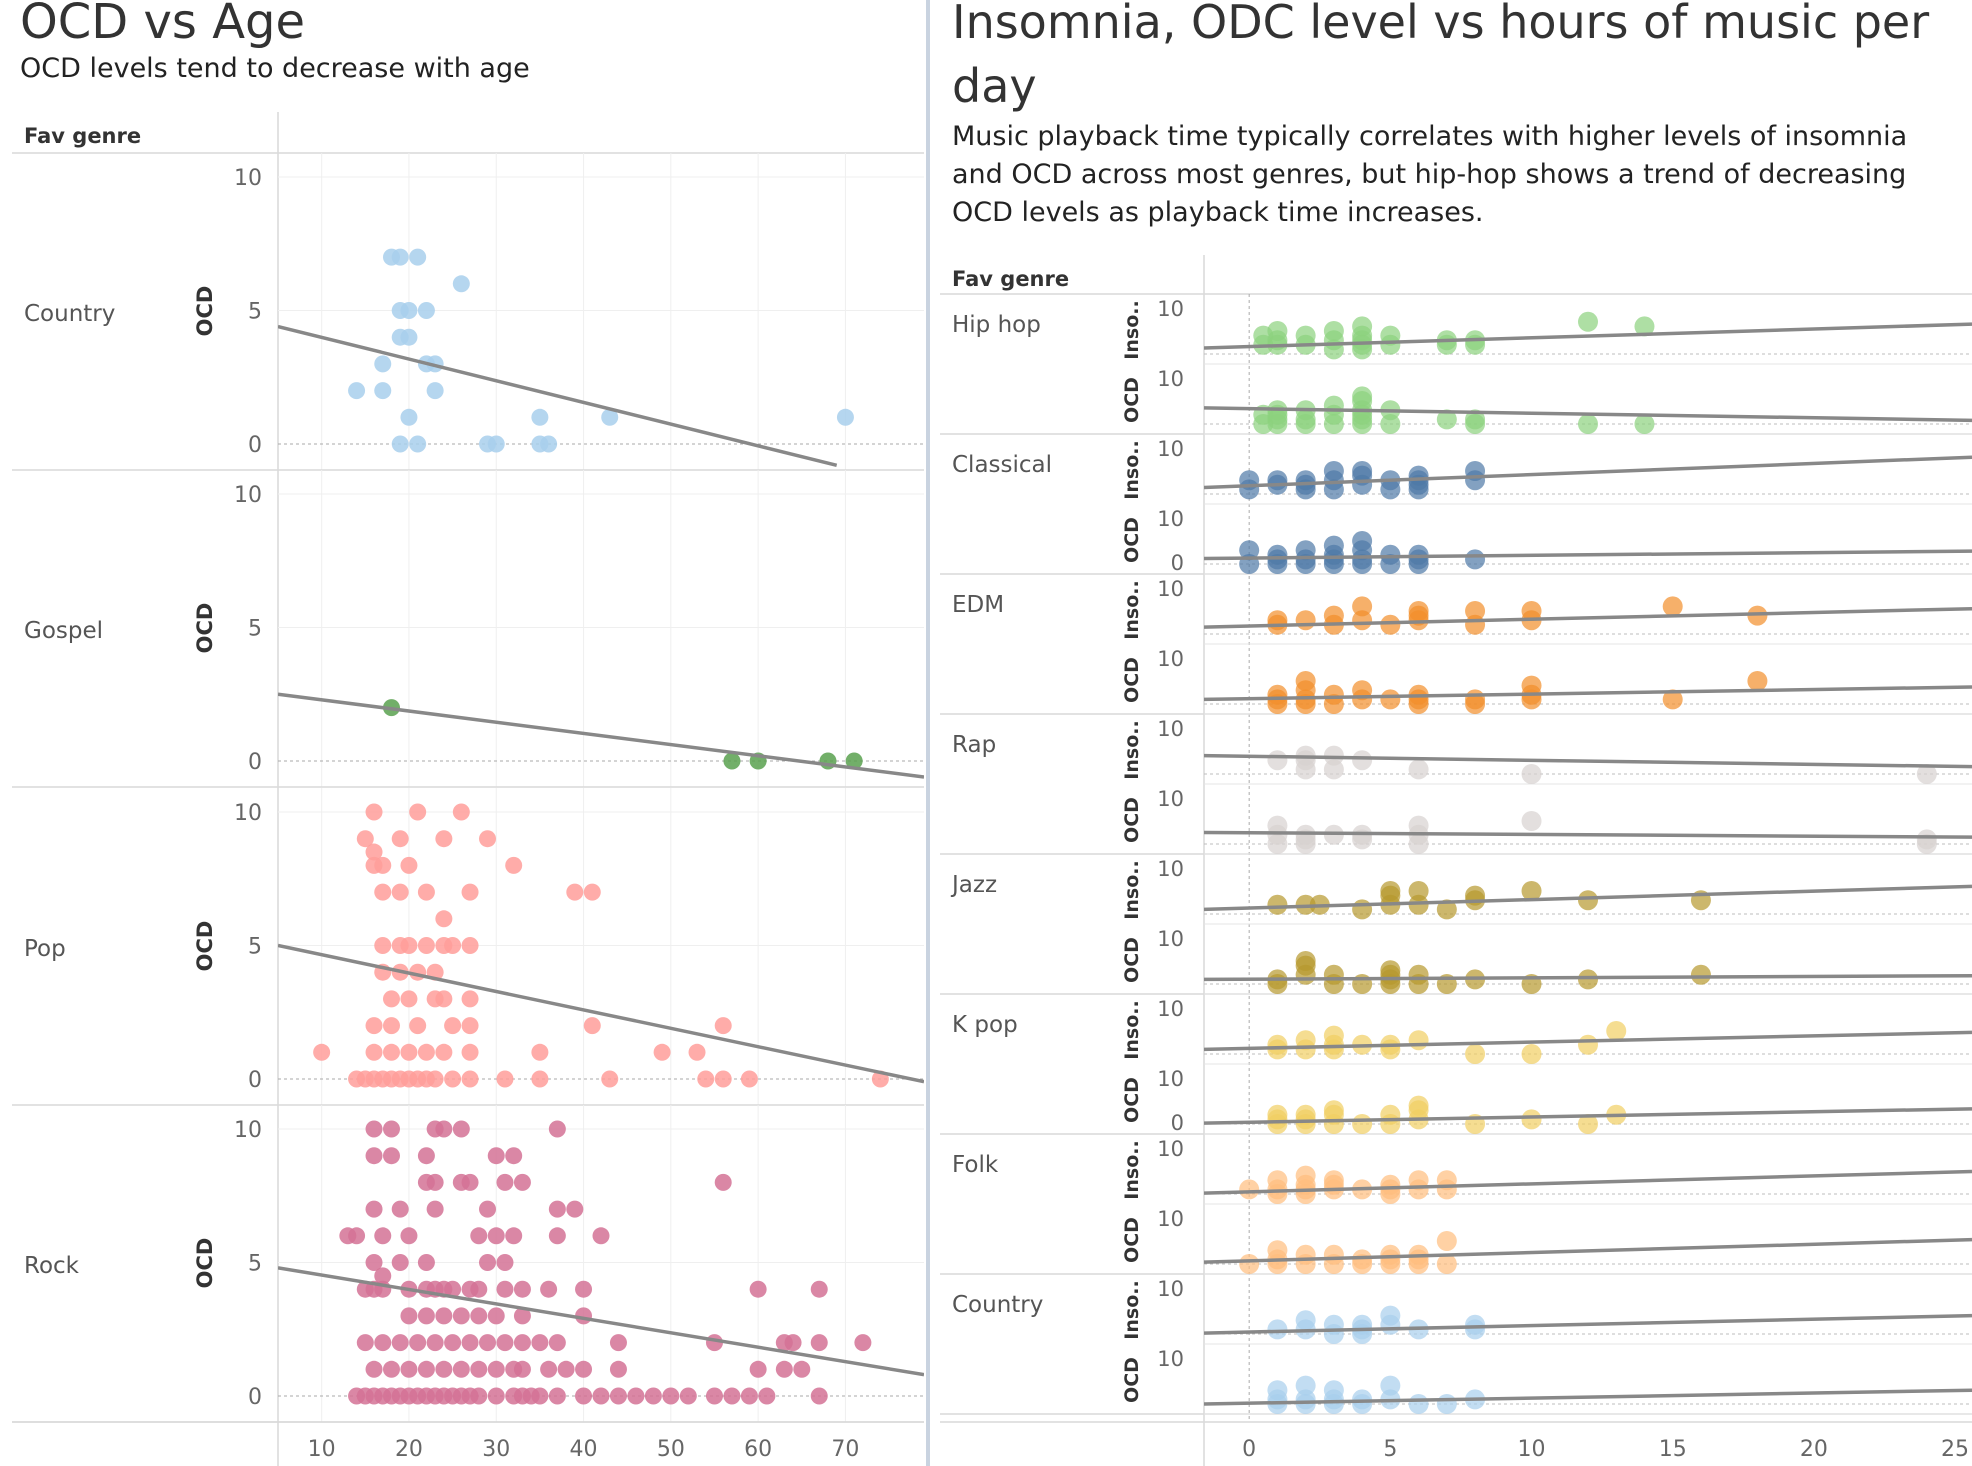 This screenshot has height=1466, width=1972. What do you see at coordinates (205, 1263) in the screenshot?
I see `y-axis-label-rock: OCD` at bounding box center [205, 1263].